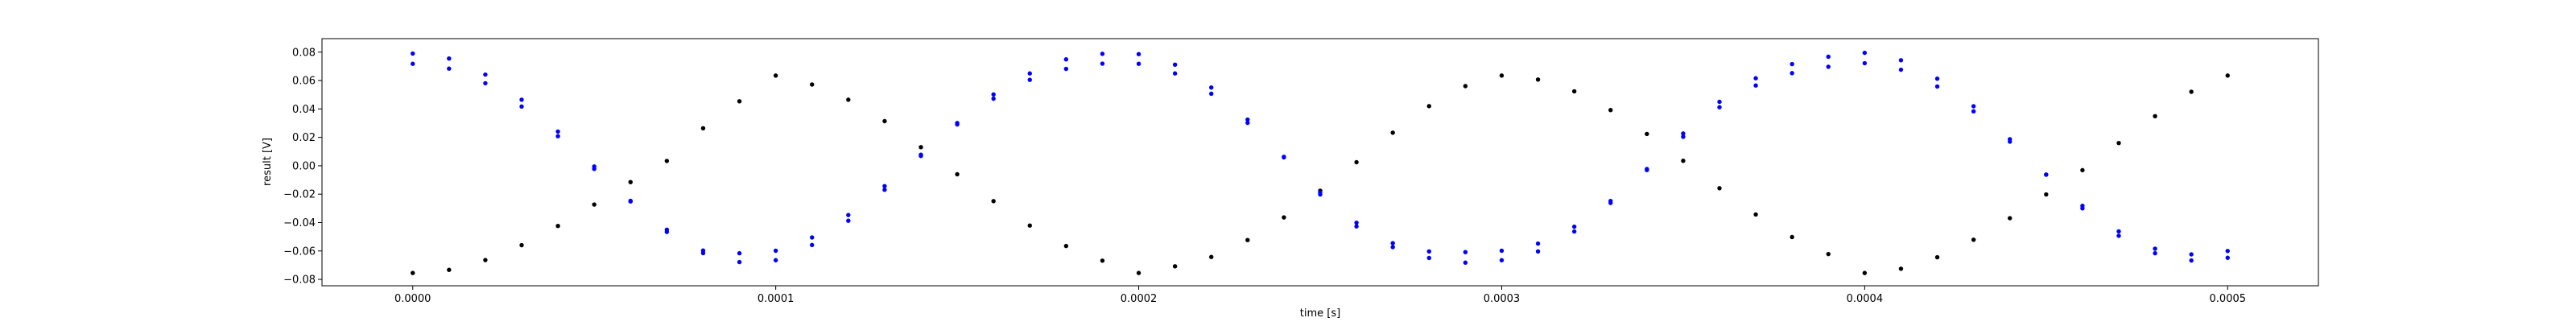 The width and height of the screenshot is (2576, 322). I want to click on x-tick-label: 0.0001, so click(776, 299).